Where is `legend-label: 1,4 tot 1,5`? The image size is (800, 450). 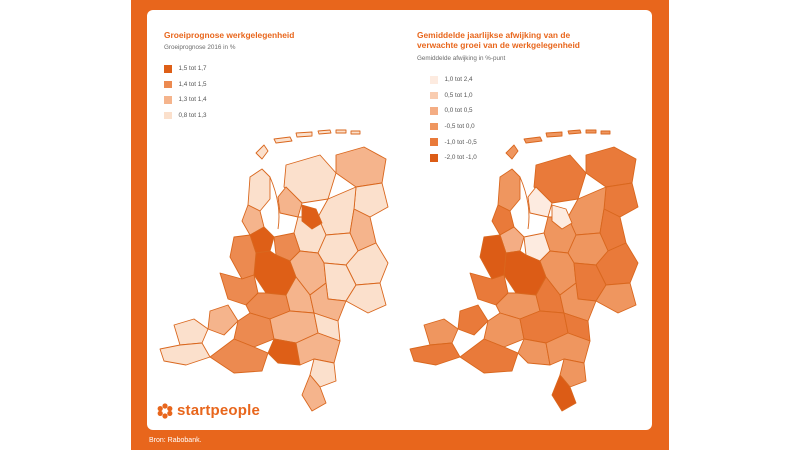
legend-label: 1,4 tot 1,5 is located at coordinates (192, 84).